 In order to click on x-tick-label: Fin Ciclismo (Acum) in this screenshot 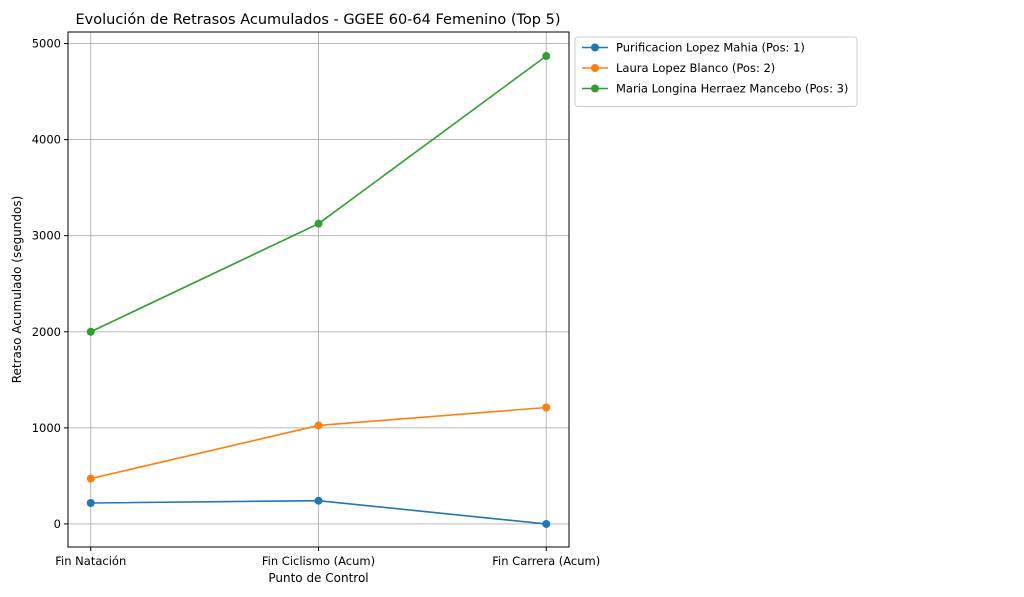, I will do `click(318, 561)`.